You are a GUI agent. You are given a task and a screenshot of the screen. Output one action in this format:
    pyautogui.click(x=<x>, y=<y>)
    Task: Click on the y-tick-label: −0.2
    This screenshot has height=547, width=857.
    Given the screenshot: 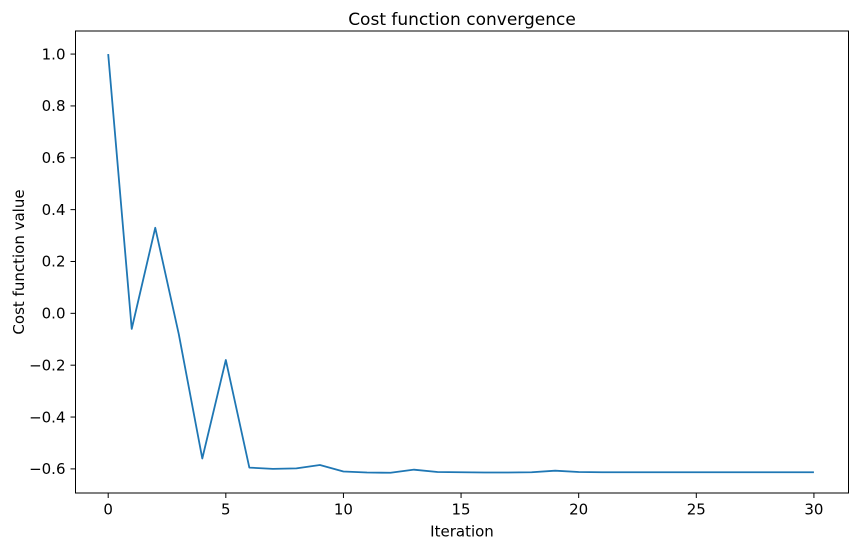 What is the action you would take?
    pyautogui.click(x=47, y=365)
    